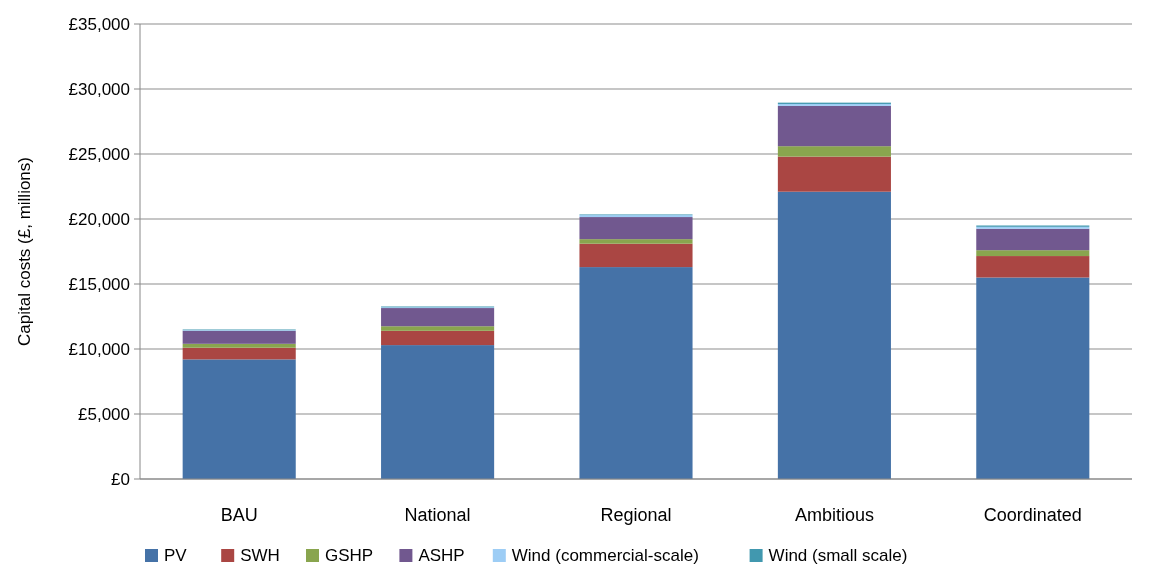 The height and width of the screenshot is (568, 1152). Describe the element at coordinates (99, 24) in the screenshot. I see `y-tick-label: £35,000` at that location.